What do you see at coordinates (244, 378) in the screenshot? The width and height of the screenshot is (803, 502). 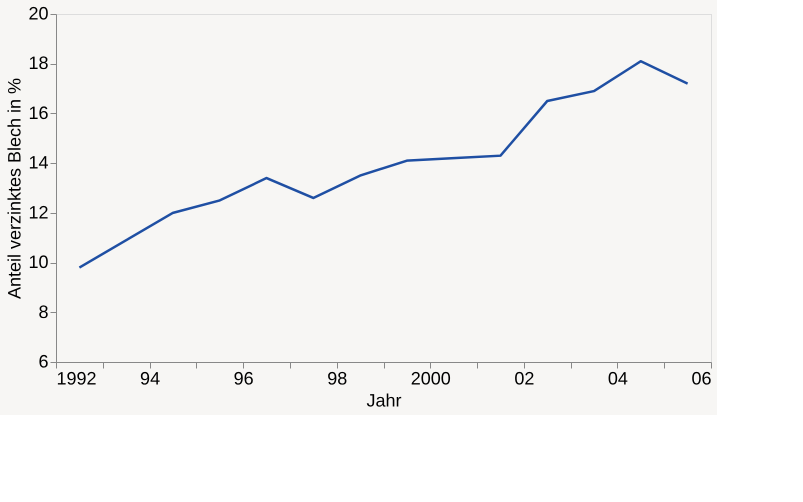 I see `x-tick-label: 96` at bounding box center [244, 378].